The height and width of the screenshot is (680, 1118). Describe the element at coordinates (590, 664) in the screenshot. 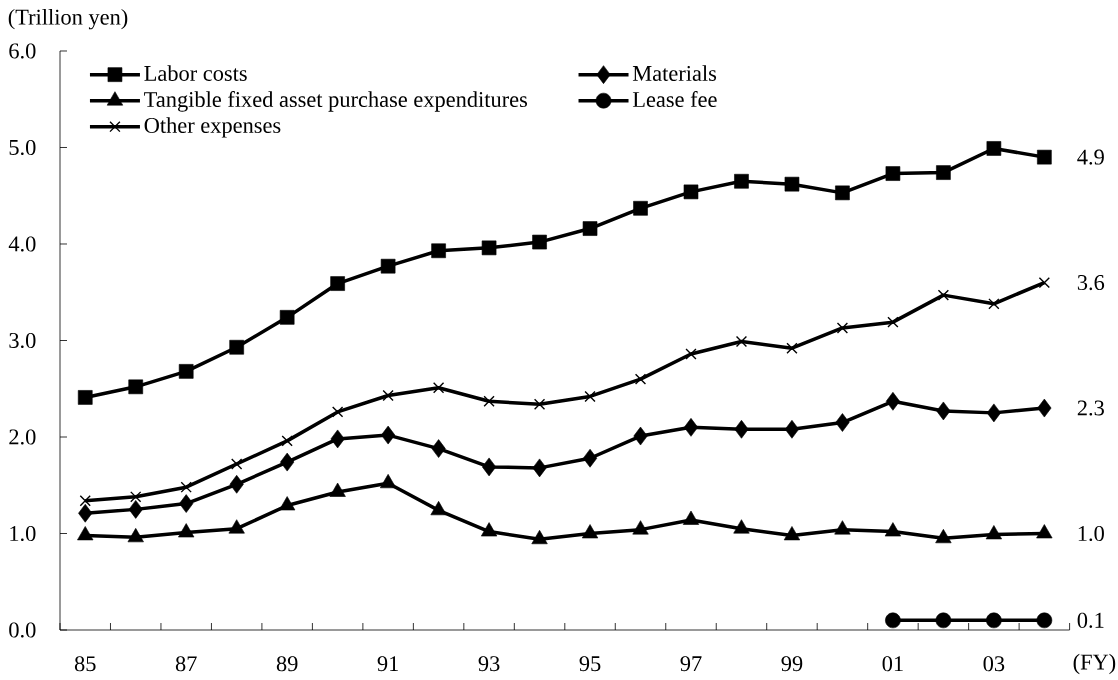

I see `x-tick-label: 95` at that location.